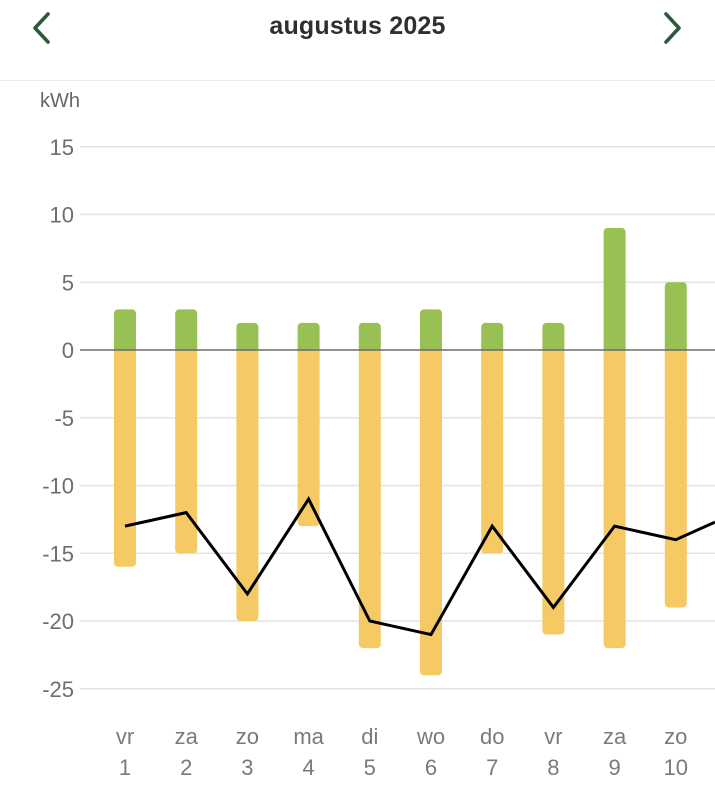 Image resolution: width=715 pixels, height=800 pixels. Describe the element at coordinates (58, 689) in the screenshot. I see `y-tick-label: -25` at that location.